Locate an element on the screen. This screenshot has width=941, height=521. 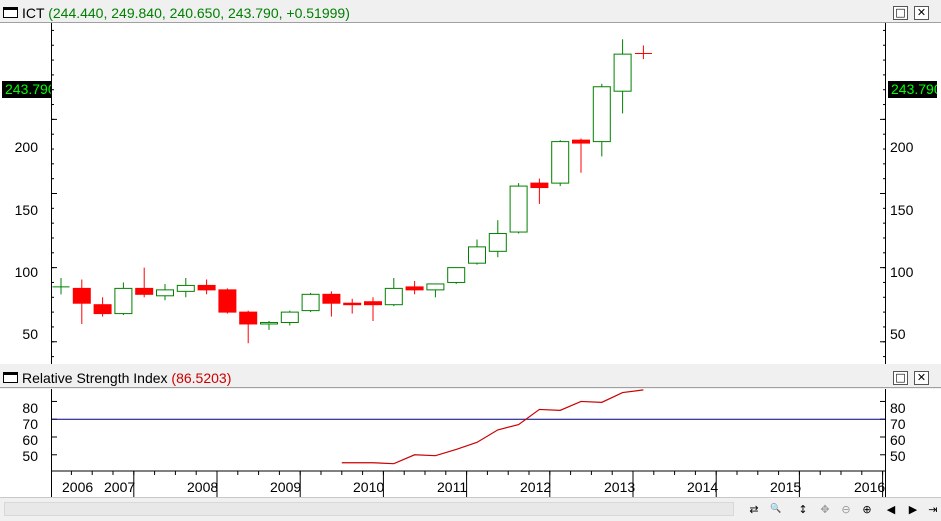
zoom-icon: 🔍 is located at coordinates (776, 509).